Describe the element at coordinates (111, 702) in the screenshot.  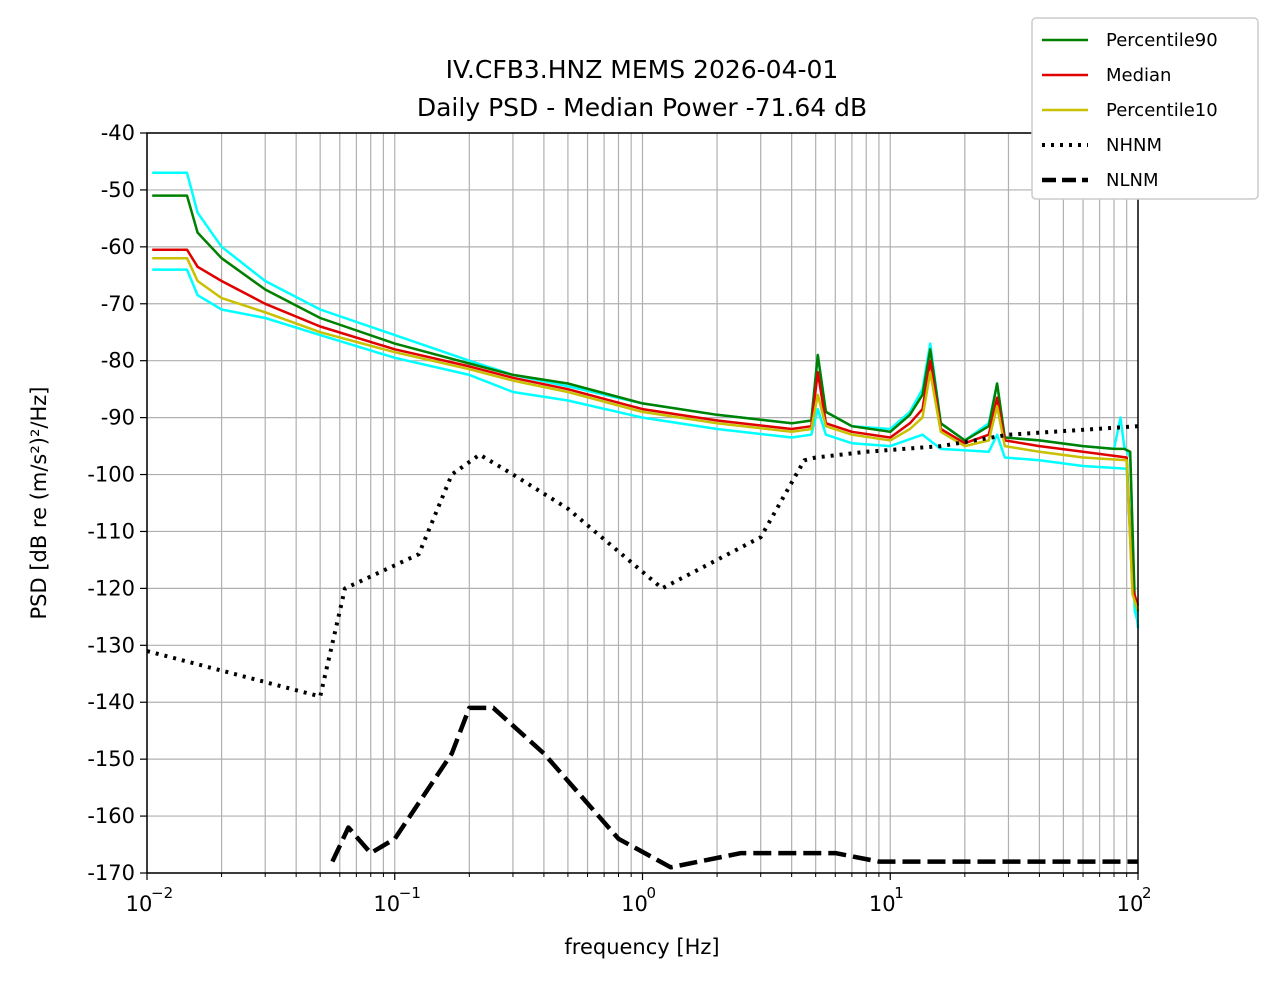
I see `y-tick-label: -140` at that location.